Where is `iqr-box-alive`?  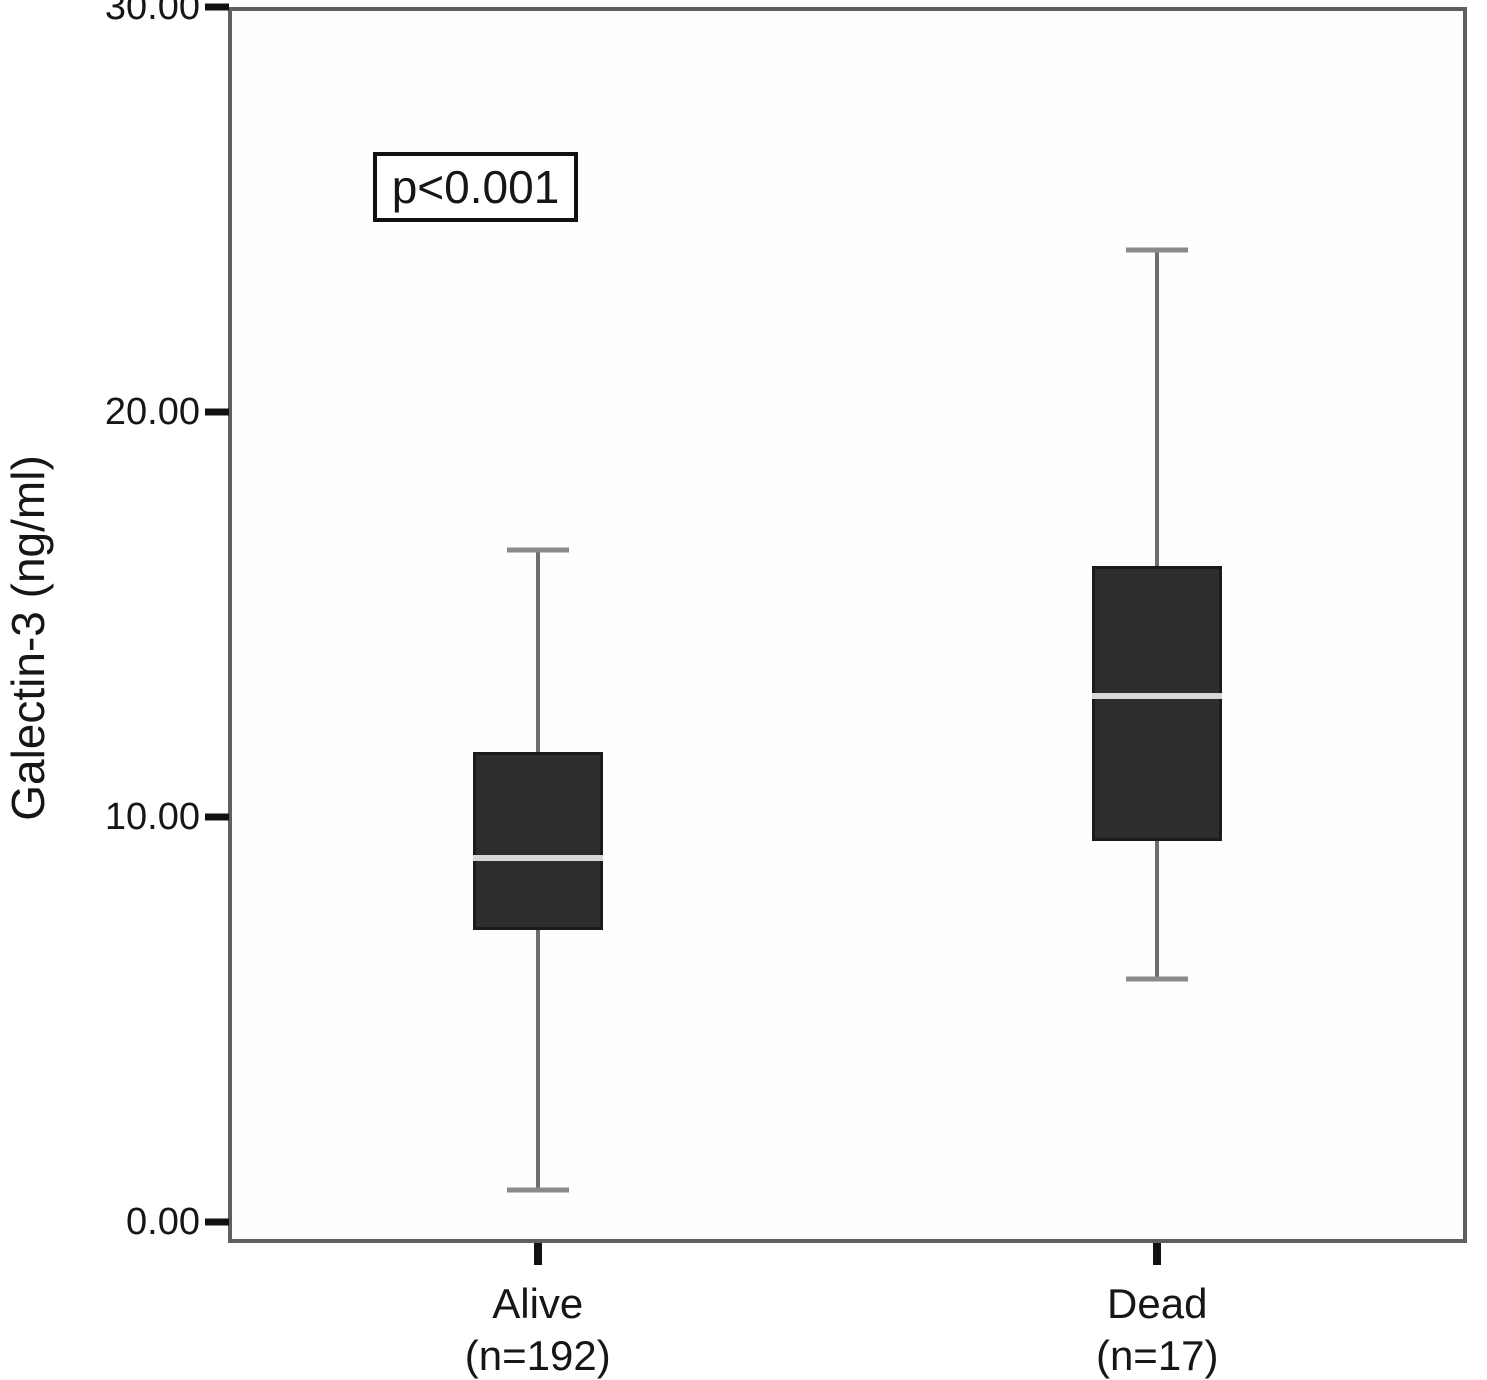
iqr-box-alive is located at coordinates (537, 841).